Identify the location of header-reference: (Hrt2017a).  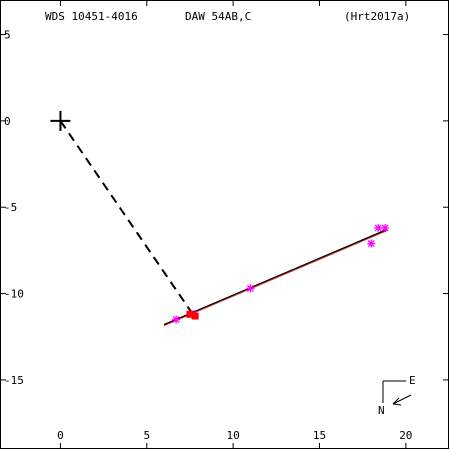
(377, 16).